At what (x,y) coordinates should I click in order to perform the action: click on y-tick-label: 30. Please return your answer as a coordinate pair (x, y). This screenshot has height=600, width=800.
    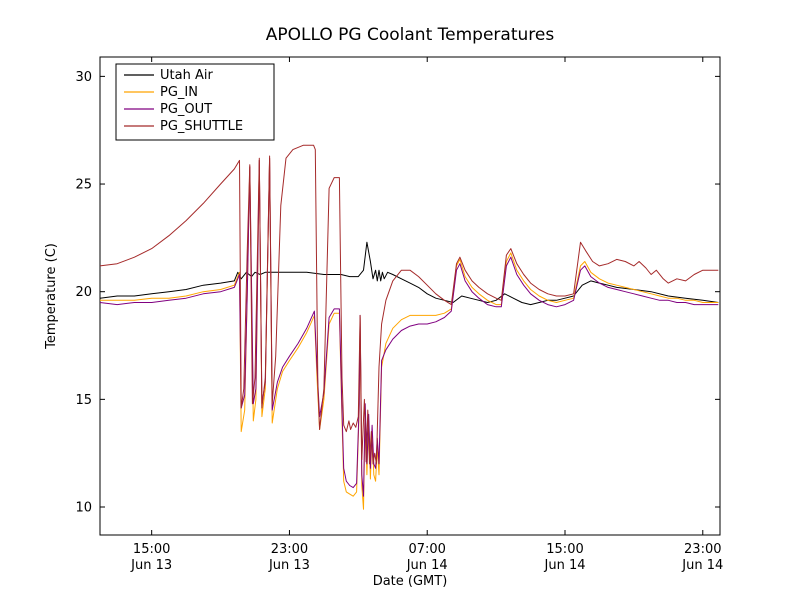
    Looking at the image, I should click on (83, 77).